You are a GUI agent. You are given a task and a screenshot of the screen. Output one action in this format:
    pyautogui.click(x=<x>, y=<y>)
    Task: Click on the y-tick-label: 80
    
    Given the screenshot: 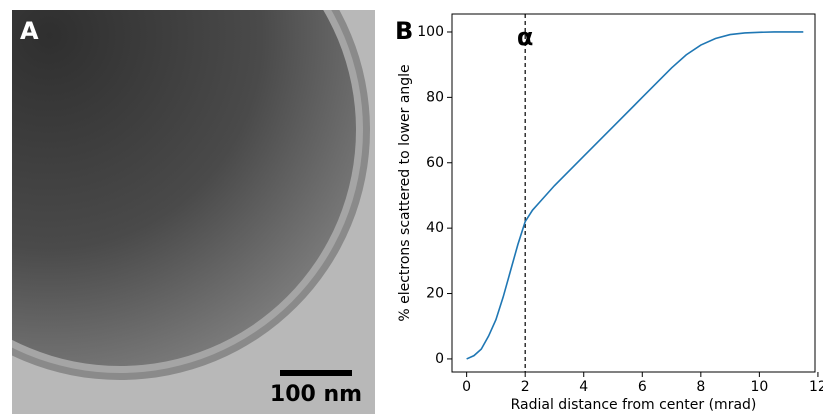 What is the action you would take?
    pyautogui.click(x=435, y=97)
    